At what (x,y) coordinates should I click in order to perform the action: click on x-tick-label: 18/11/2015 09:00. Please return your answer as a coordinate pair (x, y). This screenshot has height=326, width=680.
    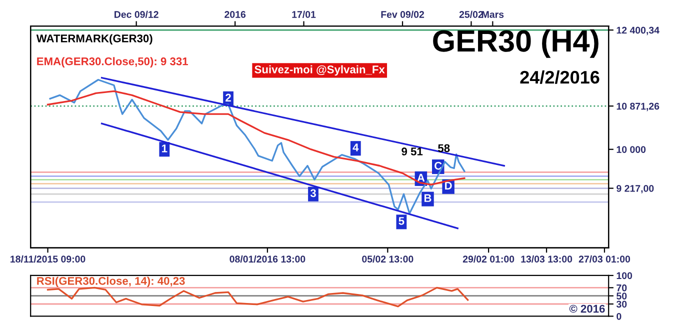
    Looking at the image, I should click on (48, 259).